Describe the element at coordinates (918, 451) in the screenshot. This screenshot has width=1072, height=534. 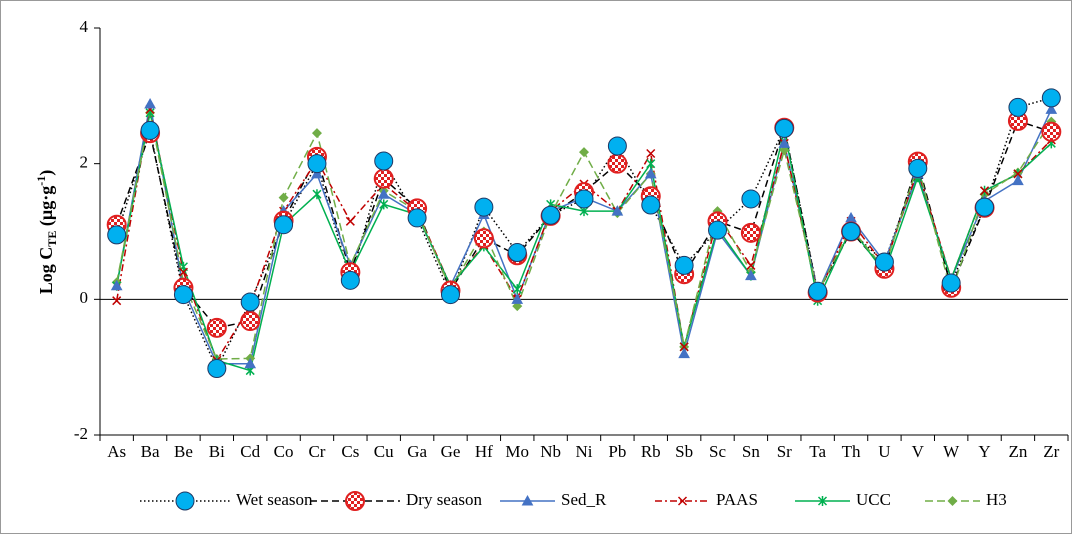
I see `x-tick-label: V` at that location.